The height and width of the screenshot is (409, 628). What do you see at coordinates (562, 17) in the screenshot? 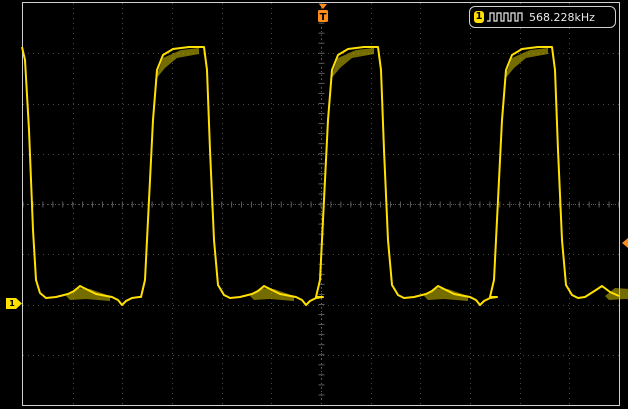
I see `frequency-value: 568.228kHz` at bounding box center [562, 17].